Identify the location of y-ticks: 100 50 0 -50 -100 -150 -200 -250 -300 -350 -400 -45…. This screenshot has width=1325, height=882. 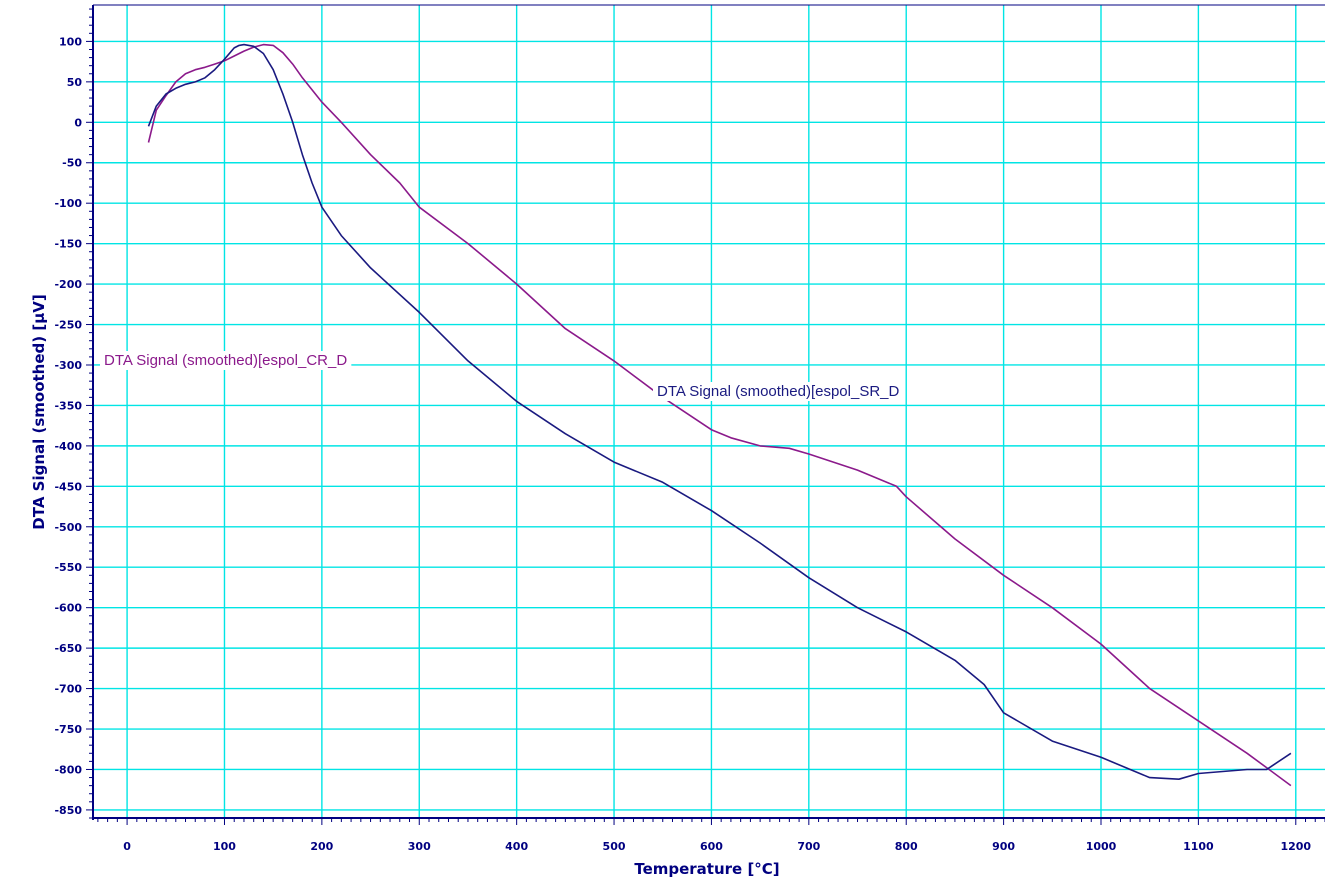
(73, 413).